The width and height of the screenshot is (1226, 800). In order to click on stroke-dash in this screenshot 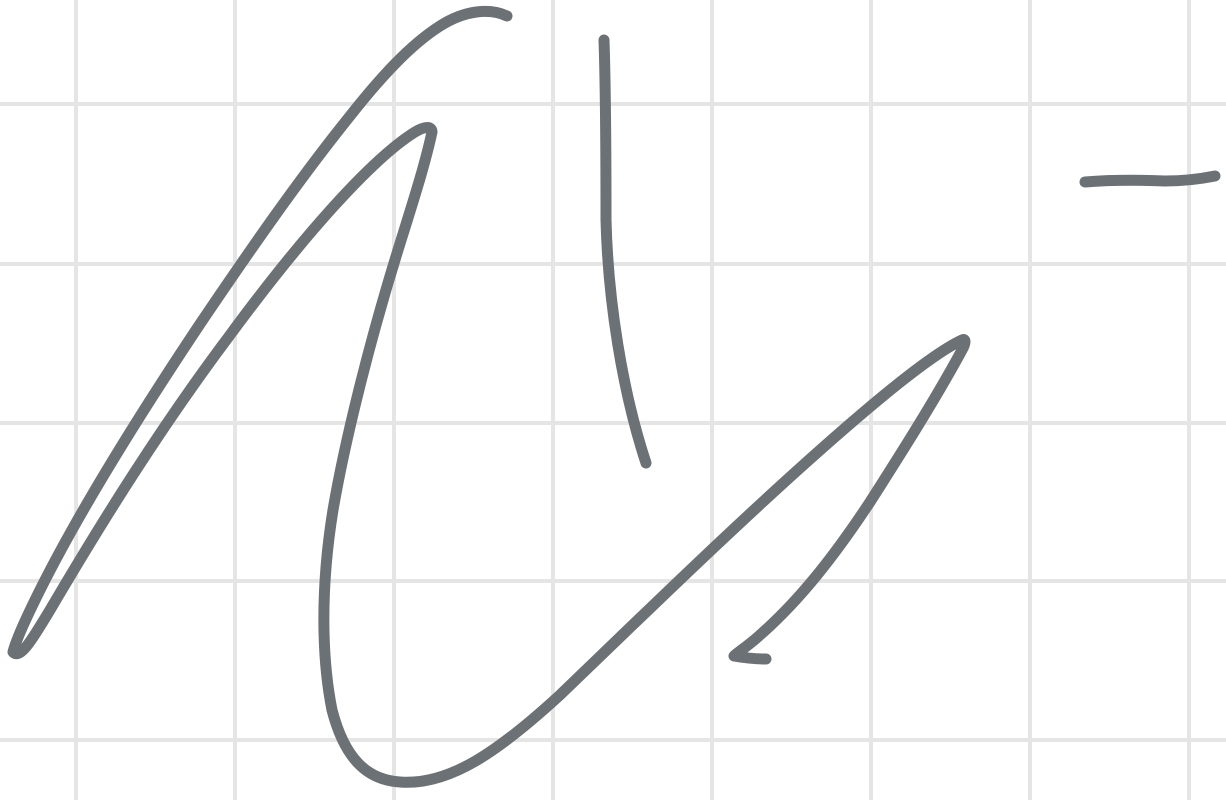, I will do `click(1150, 179)`.